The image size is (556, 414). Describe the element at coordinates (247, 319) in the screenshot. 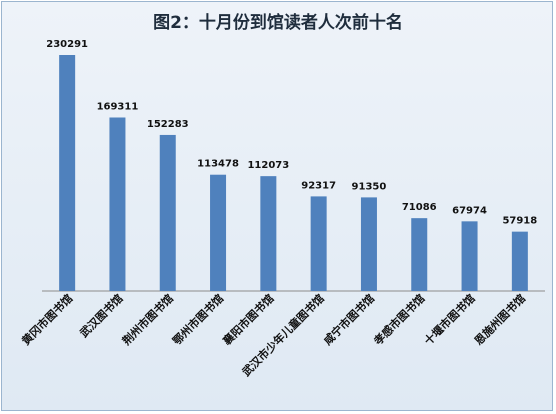

I see `category-label-5: 襄阳市图书馆` at that location.